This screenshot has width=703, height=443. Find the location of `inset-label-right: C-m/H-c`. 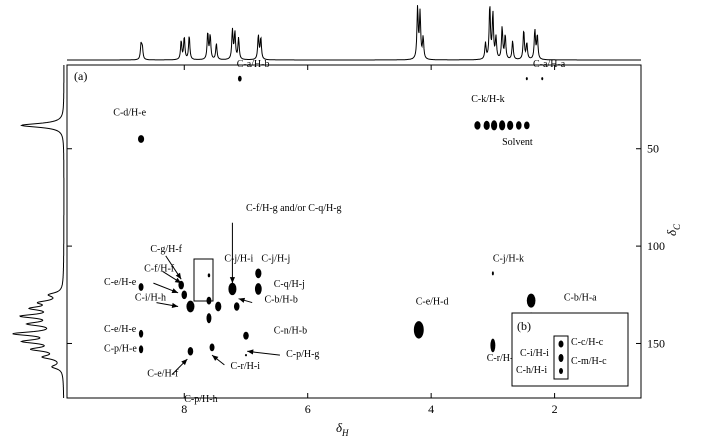

inset-label-right: C-m/H-c is located at coordinates (589, 361).